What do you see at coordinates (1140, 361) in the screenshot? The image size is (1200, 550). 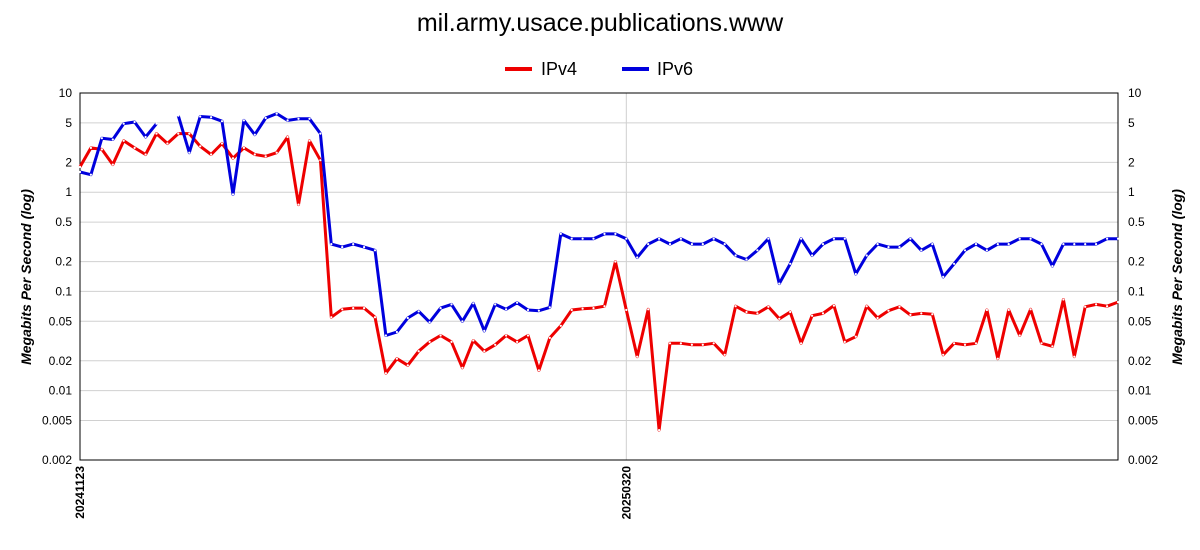 I see `y-tick-label: 0.02` at bounding box center [1140, 361].